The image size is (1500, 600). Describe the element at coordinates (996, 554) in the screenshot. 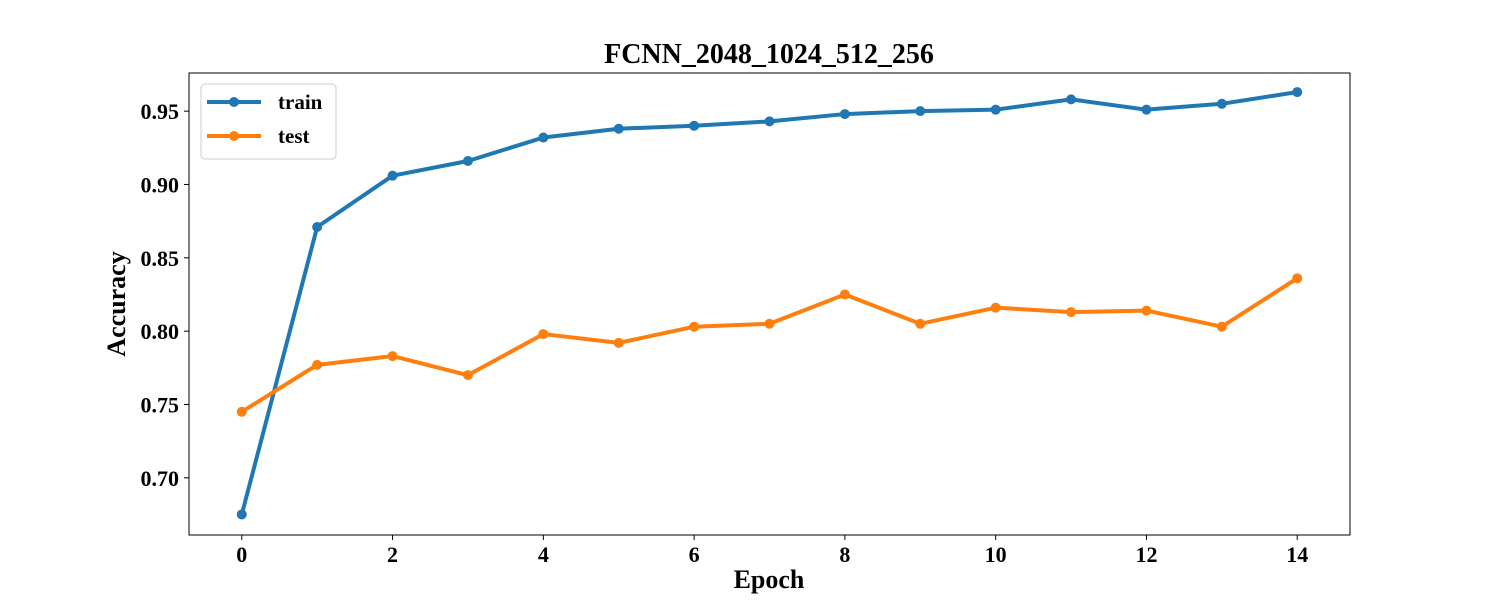

I see `x-tick-label: 10` at that location.